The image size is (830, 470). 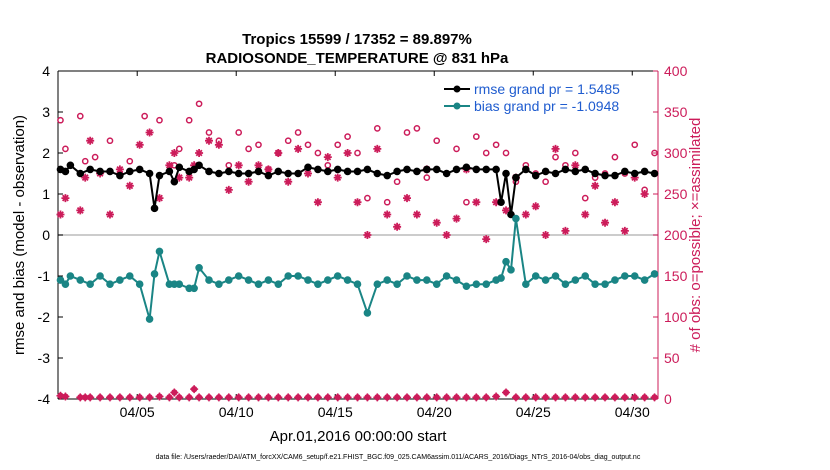 What do you see at coordinates (672, 358) in the screenshot?
I see `y-right-tick-label: 50` at bounding box center [672, 358].